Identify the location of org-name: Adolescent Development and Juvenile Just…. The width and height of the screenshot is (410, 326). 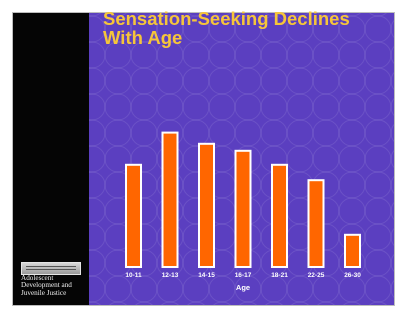
(46, 285).